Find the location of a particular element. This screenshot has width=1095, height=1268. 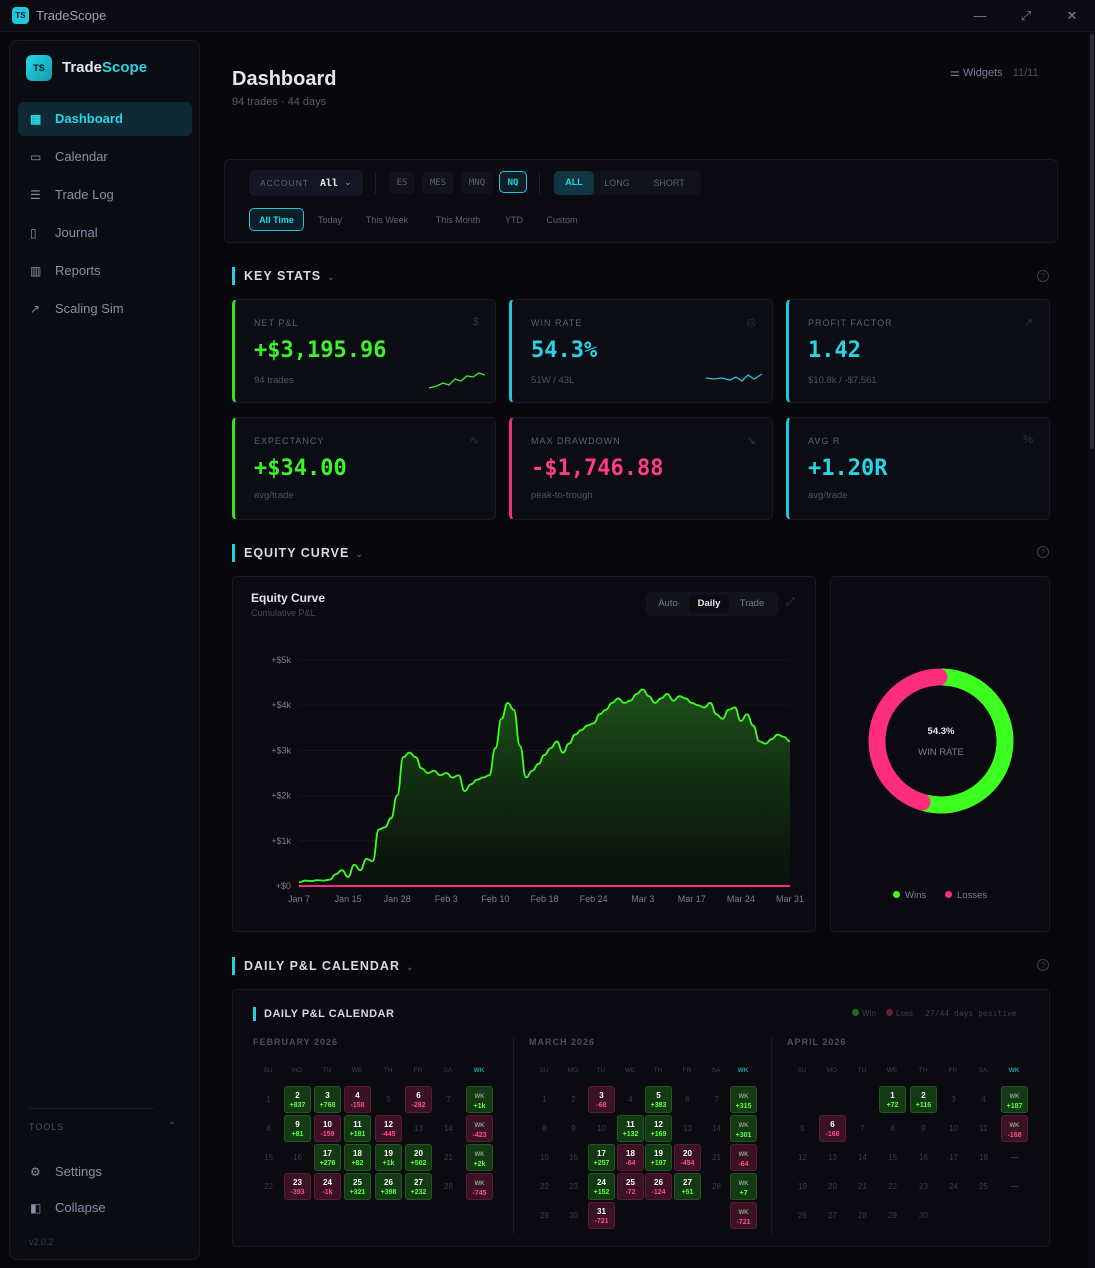

calendar-day: 17 +257 is located at coordinates (601, 1157).